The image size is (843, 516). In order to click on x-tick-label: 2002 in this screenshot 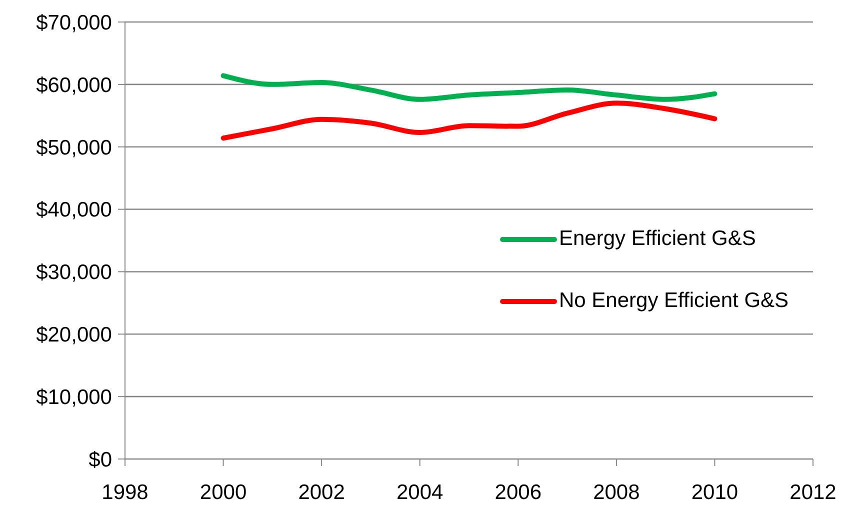, I will do `click(321, 492)`.